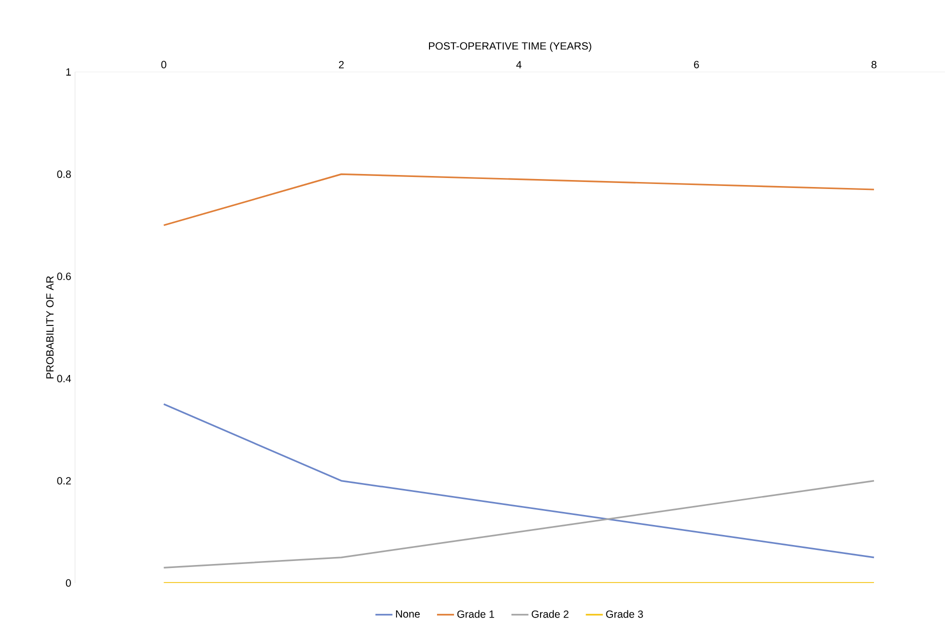  I want to click on legend-label: None, so click(408, 614).